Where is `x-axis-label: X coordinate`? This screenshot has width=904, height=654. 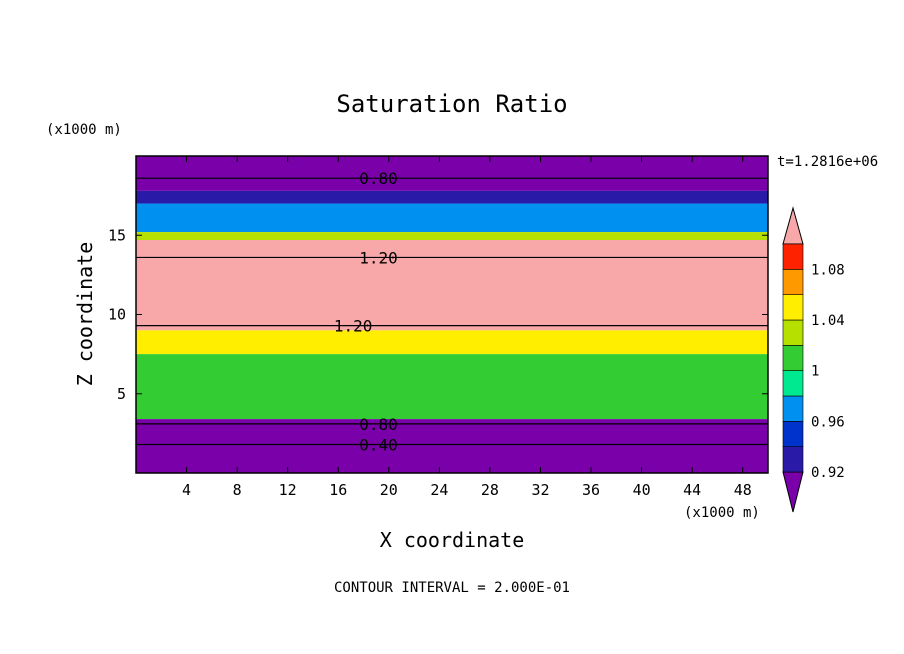 x-axis-label: X coordinate is located at coordinates (452, 540).